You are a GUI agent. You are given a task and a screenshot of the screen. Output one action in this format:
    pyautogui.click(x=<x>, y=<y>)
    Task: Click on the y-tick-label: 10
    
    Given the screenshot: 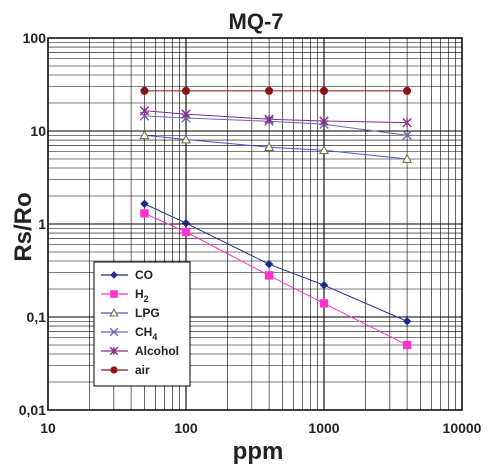 What is the action you would take?
    pyautogui.click(x=38, y=131)
    